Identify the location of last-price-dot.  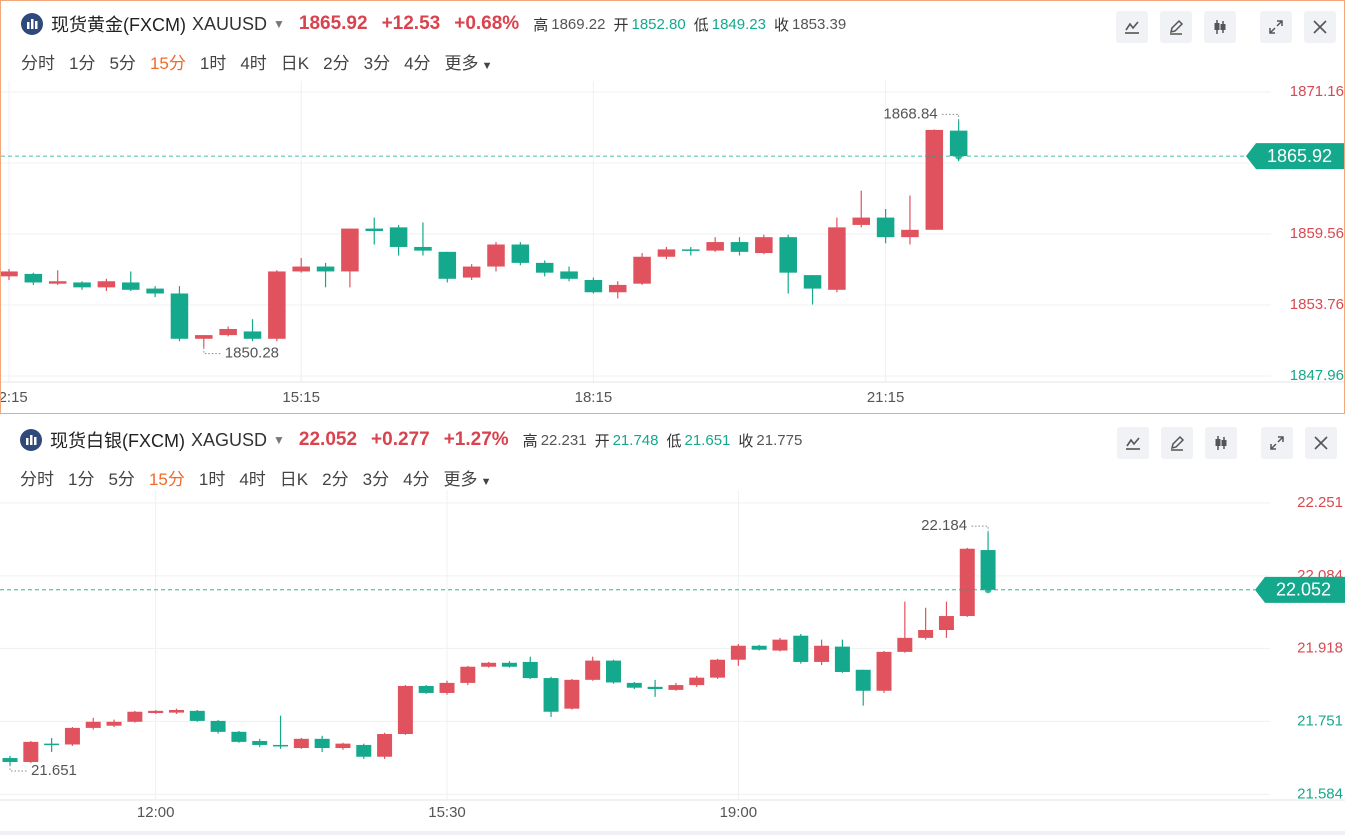
(988, 590).